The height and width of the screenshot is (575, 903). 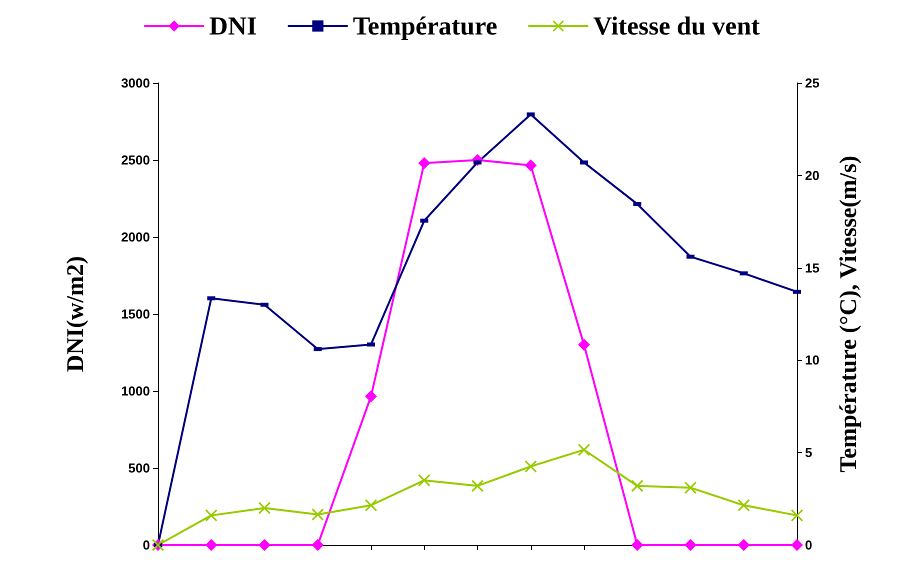 What do you see at coordinates (135, 391) in the screenshot?
I see `y-tick-label: 1000` at bounding box center [135, 391].